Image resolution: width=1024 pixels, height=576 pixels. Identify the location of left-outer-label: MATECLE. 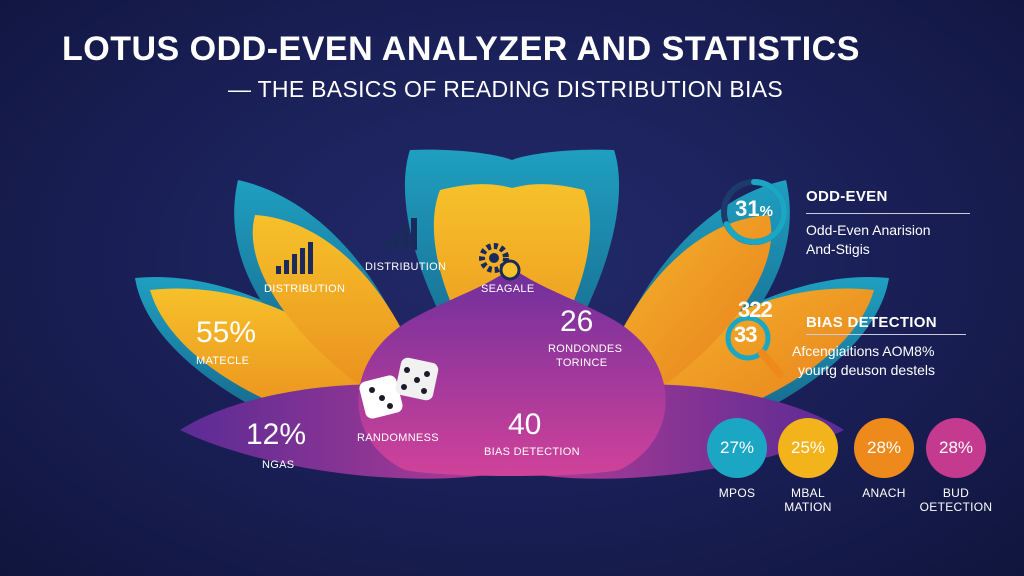
(222, 361).